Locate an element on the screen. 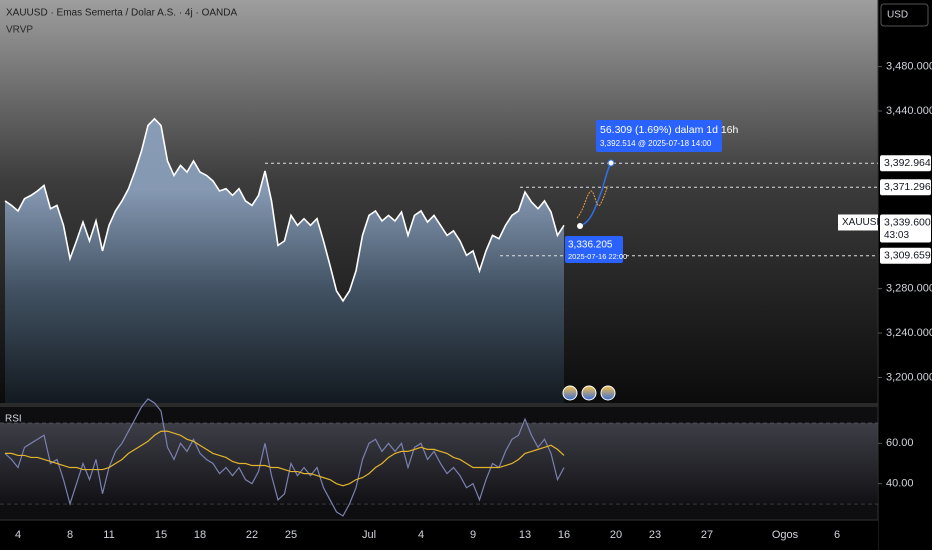  x-tick-label: 9 is located at coordinates (473, 535).